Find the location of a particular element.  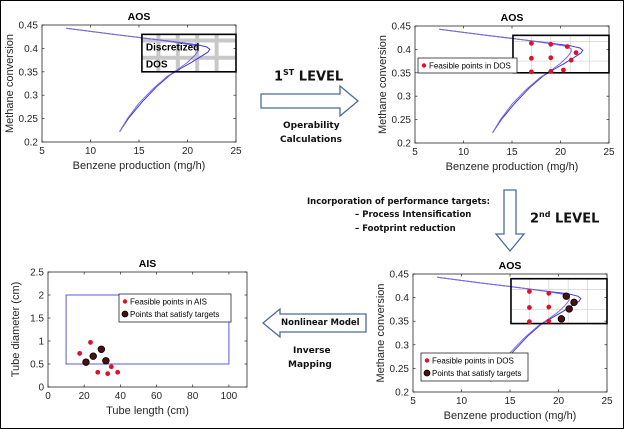

chart-title: AIS is located at coordinates (148, 264).